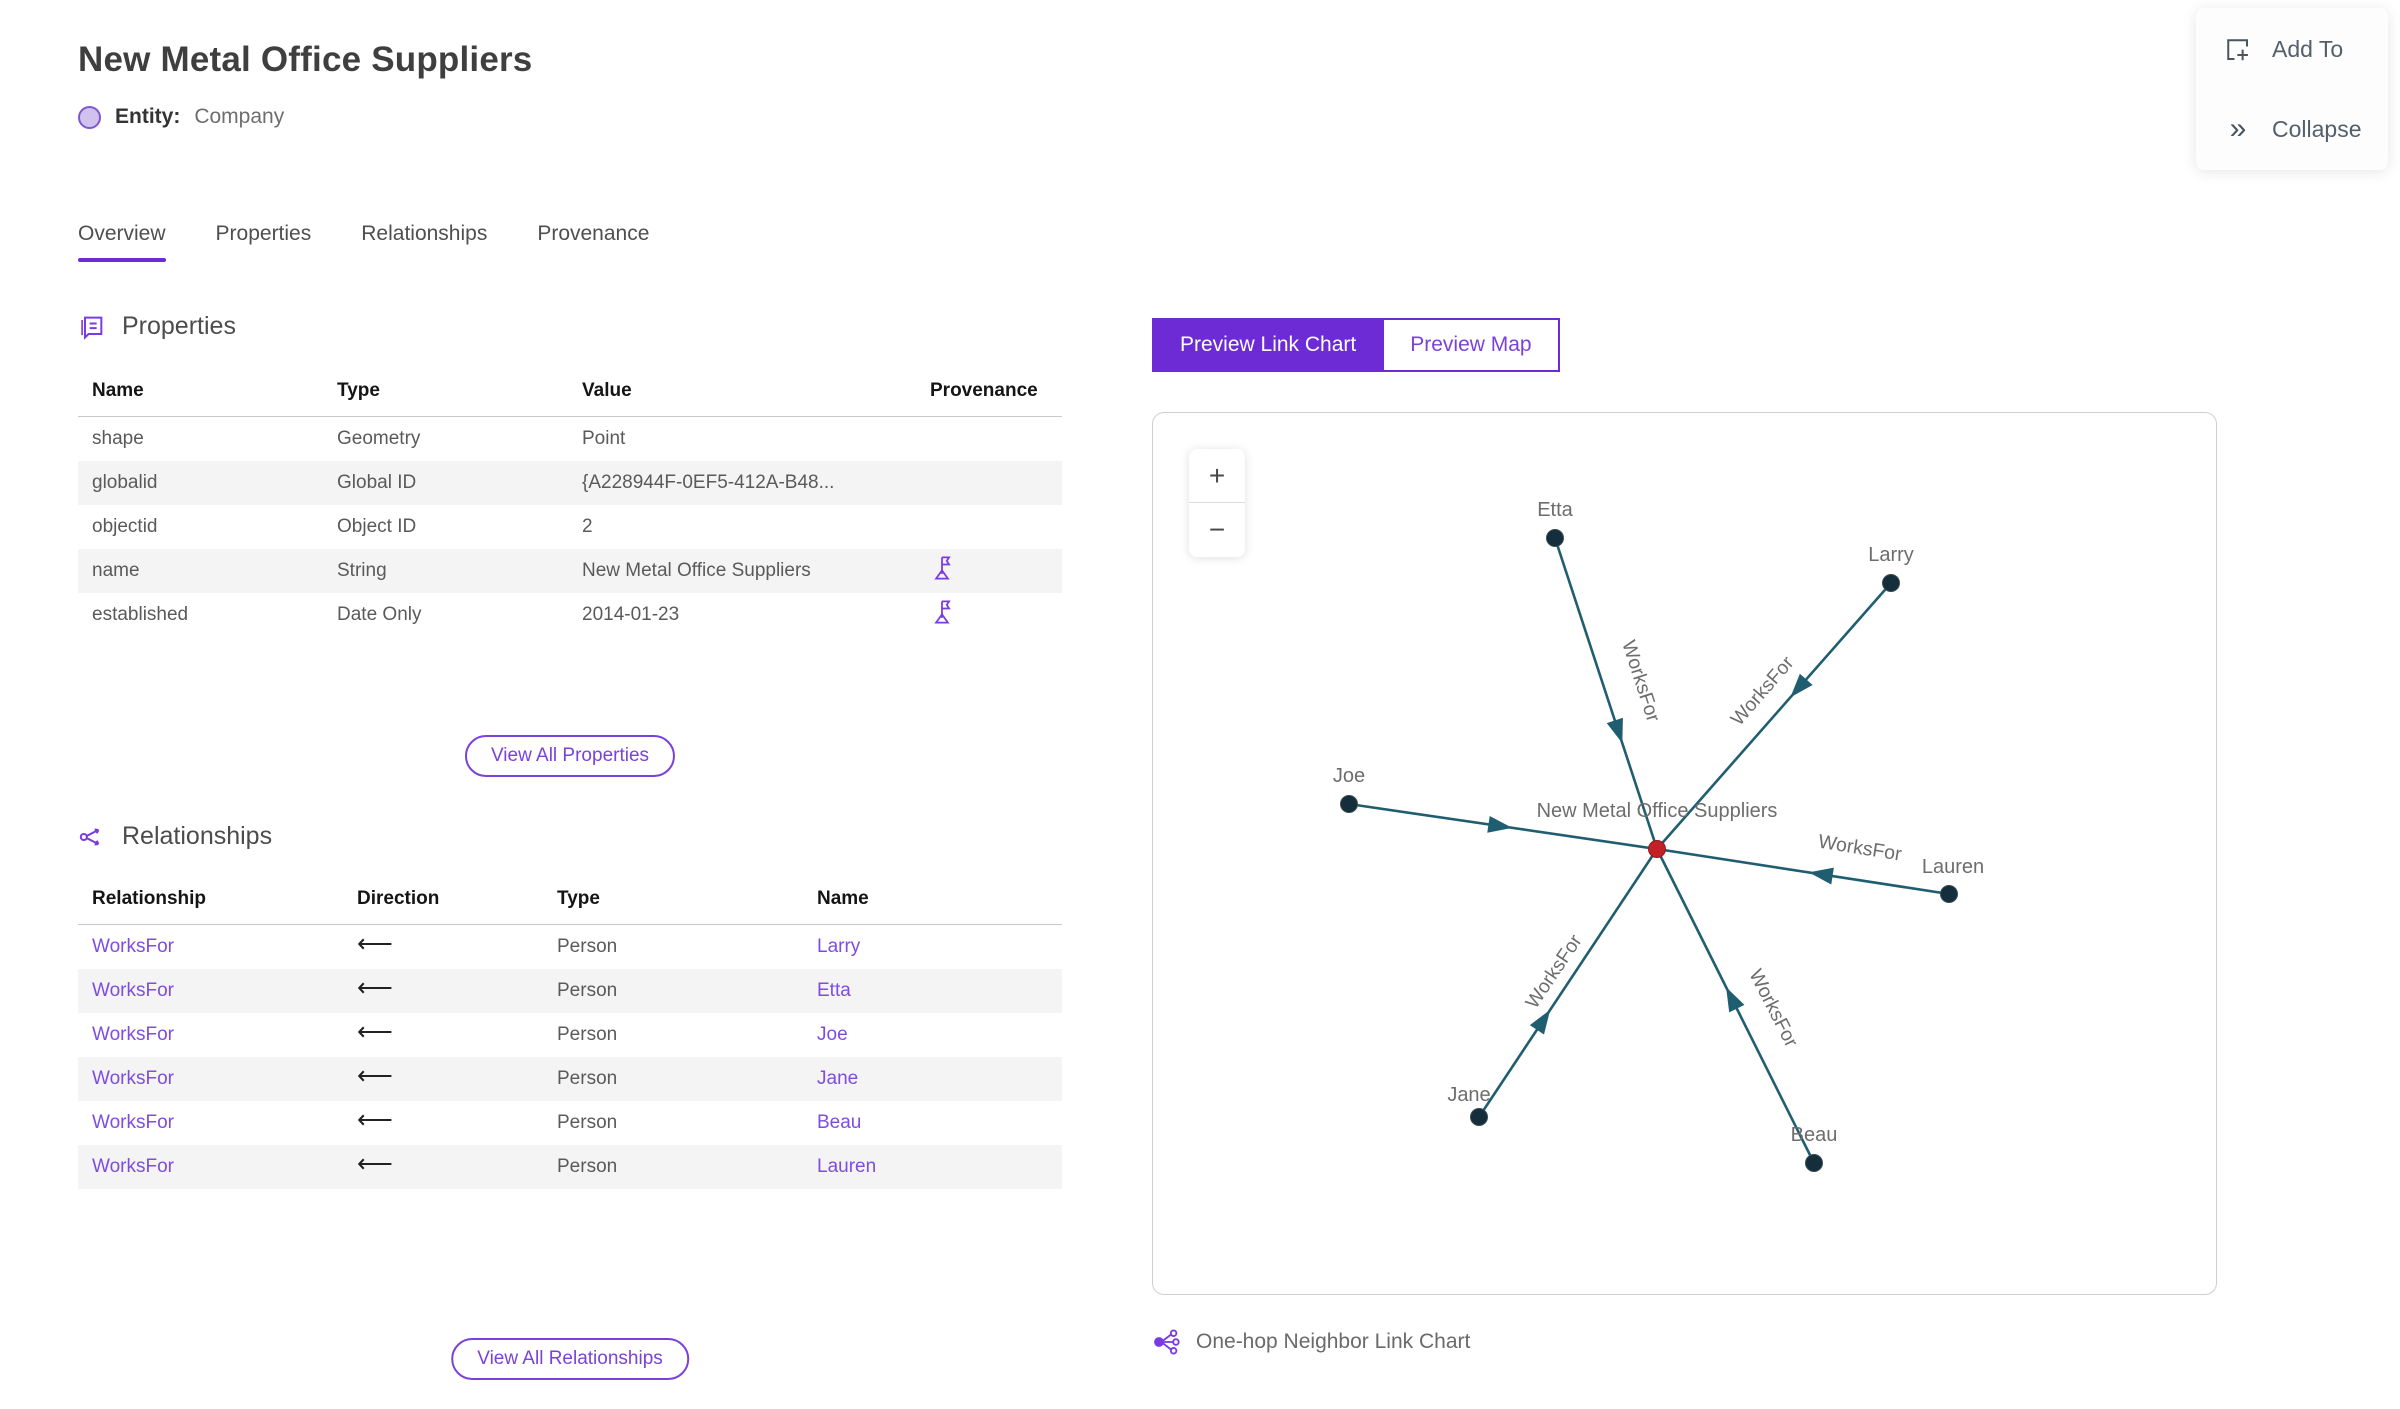 This screenshot has width=2400, height=1409. I want to click on related-entity-link: Beau, so click(839, 1122).